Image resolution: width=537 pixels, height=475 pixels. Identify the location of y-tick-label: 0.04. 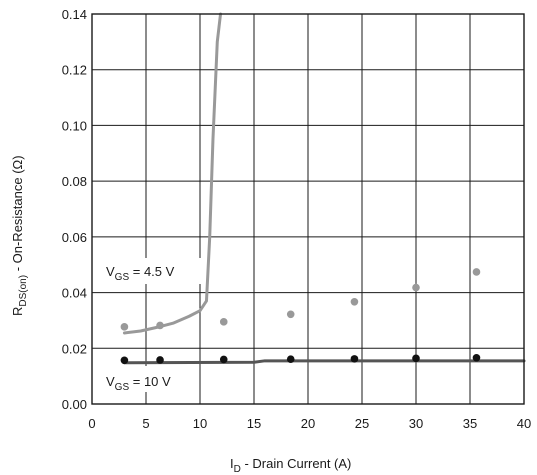
(74, 293).